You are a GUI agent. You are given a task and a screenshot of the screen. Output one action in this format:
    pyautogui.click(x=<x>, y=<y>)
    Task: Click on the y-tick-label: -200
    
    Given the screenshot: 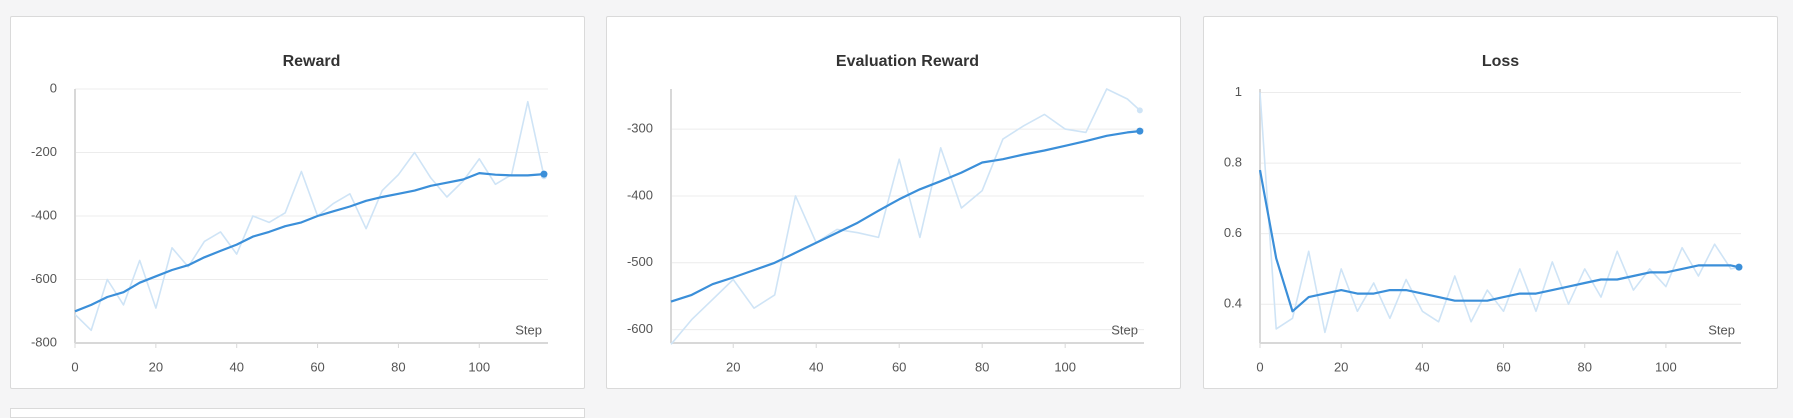 What is the action you would take?
    pyautogui.click(x=44, y=151)
    